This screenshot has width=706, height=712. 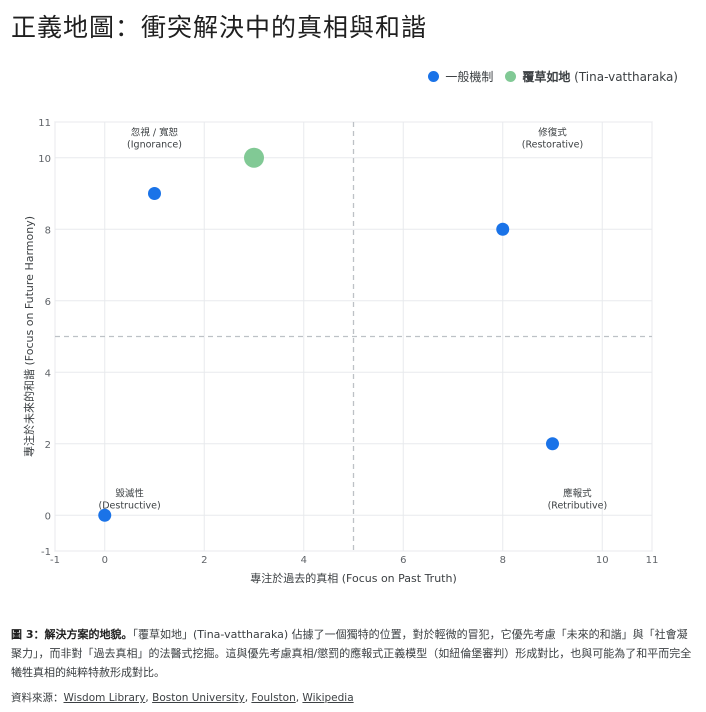 I want to click on x-tick-label: 2, so click(x=204, y=560).